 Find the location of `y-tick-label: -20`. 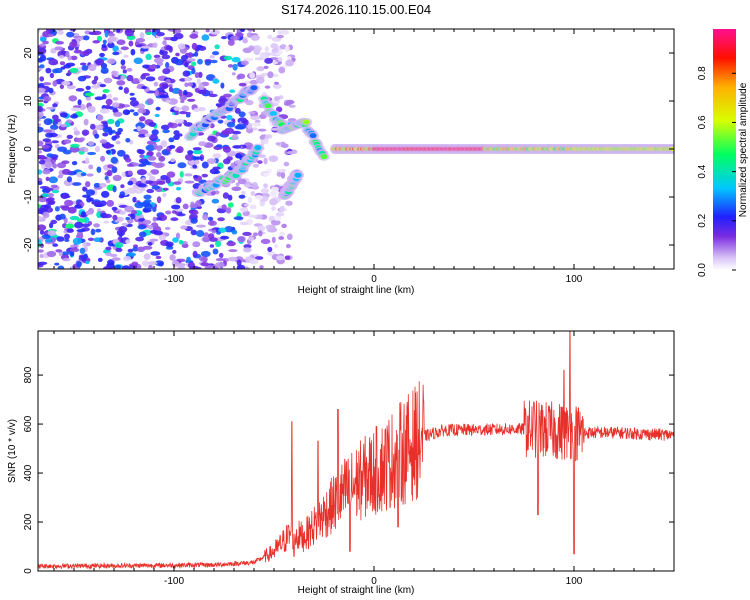

y-tick-label: -20 is located at coordinates (28, 244).